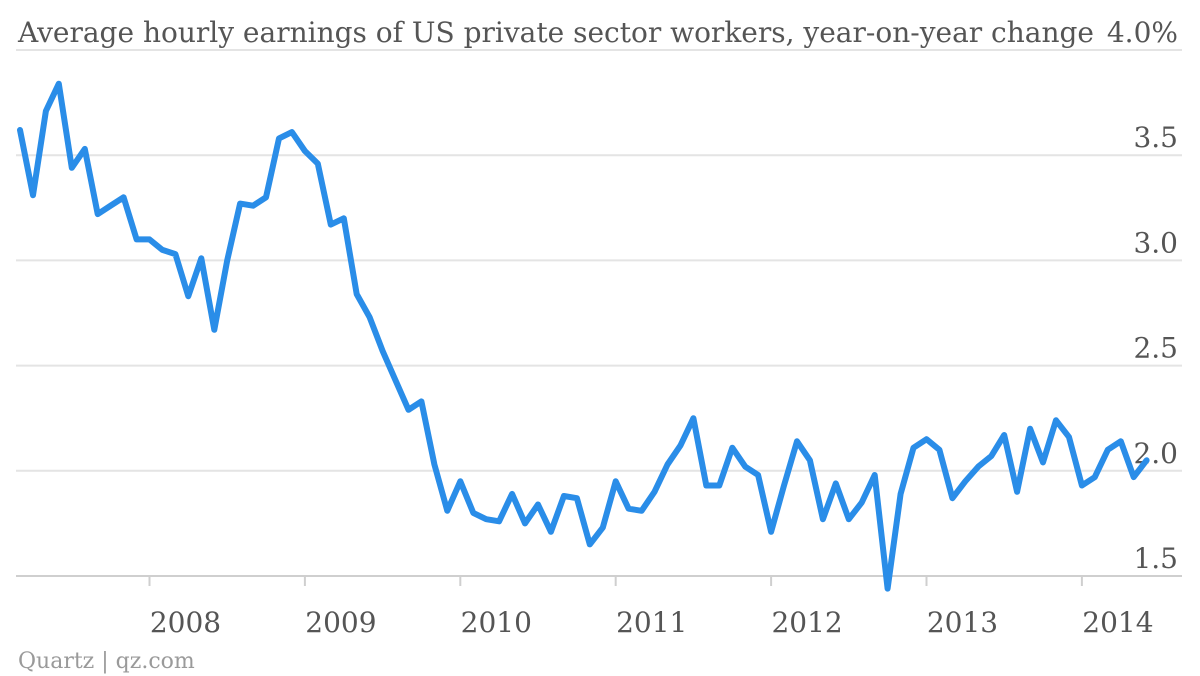 The width and height of the screenshot is (1200, 676). What do you see at coordinates (1155, 137) in the screenshot?
I see `y-tick-label: 3.5` at bounding box center [1155, 137].